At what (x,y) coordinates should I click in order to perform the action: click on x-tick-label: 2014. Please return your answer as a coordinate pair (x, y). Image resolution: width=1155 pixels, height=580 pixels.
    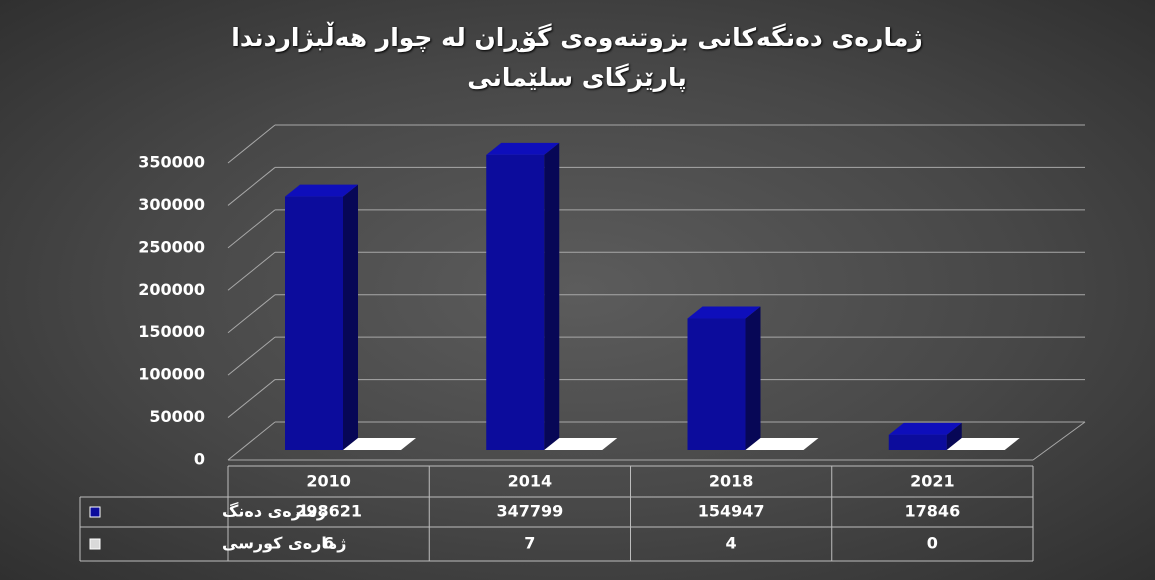
    Looking at the image, I should click on (530, 481).